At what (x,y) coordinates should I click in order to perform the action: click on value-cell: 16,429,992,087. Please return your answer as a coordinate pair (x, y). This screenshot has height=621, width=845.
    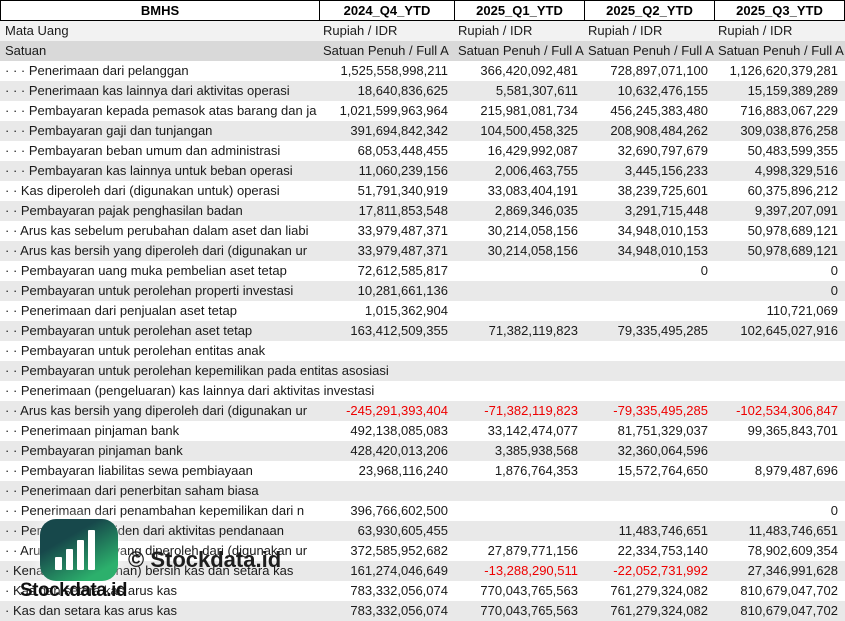
    Looking at the image, I should click on (532, 150).